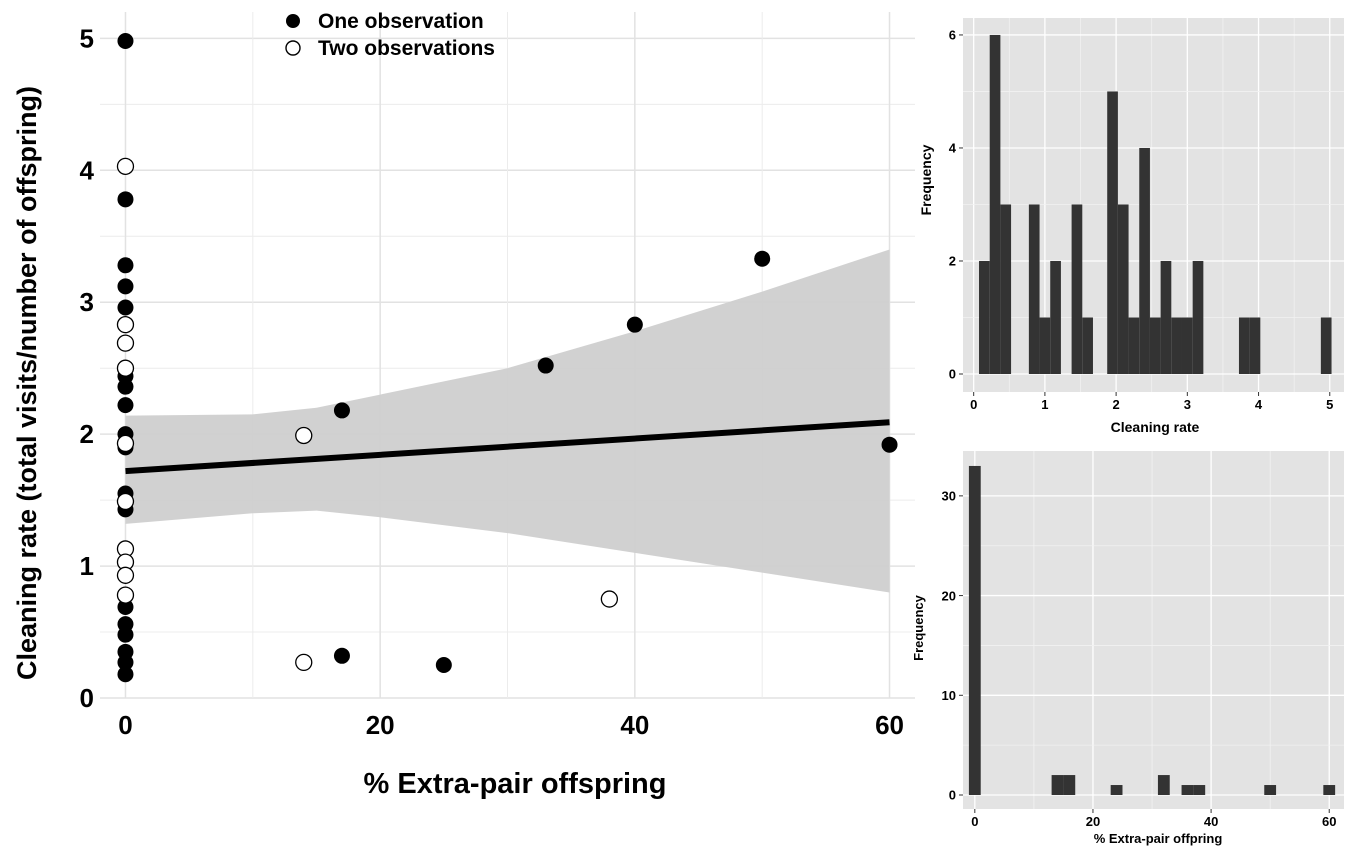 The width and height of the screenshot is (1349, 847). Describe the element at coordinates (1329, 821) in the screenshot. I see `histogram-x-tick-label: 60` at that location.